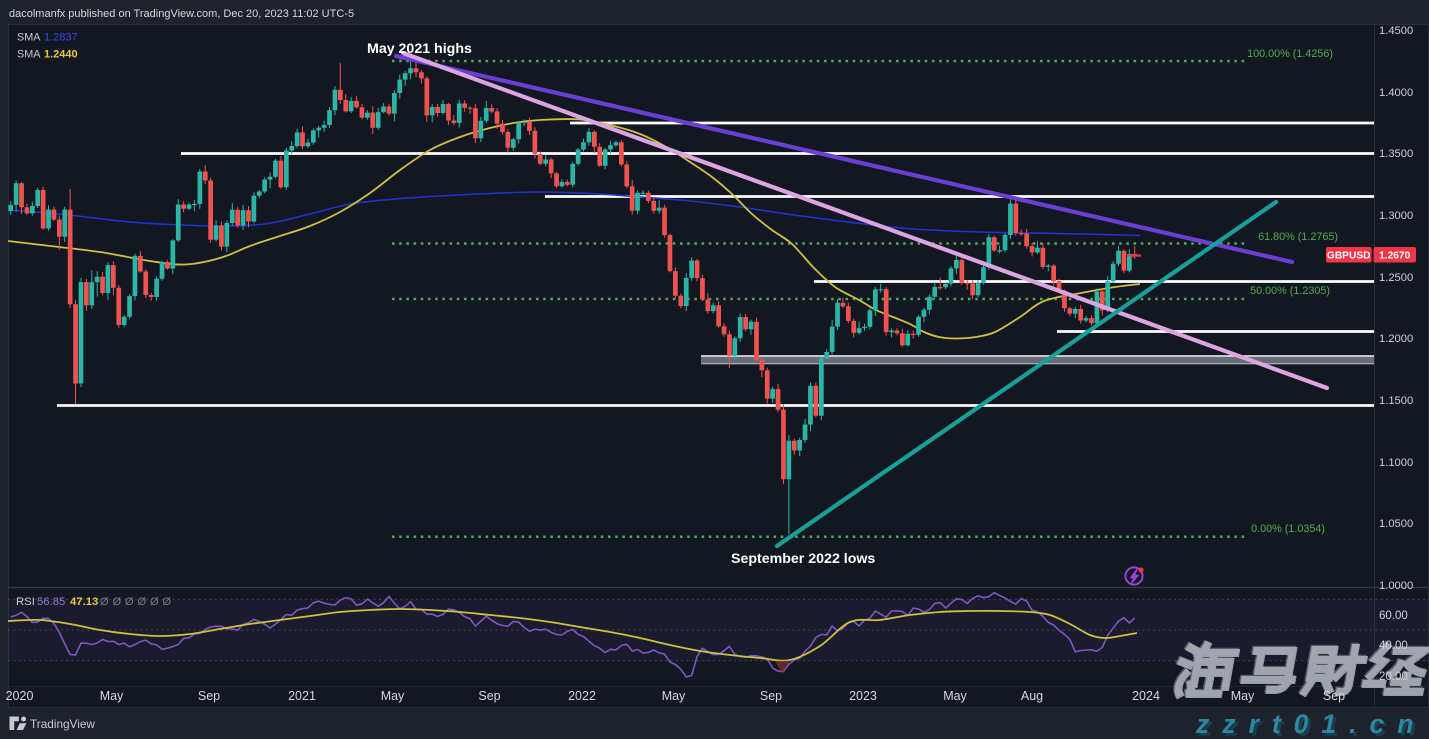 This screenshot has width=1429, height=739. What do you see at coordinates (51, 602) in the screenshot?
I see `svg-text: 56.85` at bounding box center [51, 602].